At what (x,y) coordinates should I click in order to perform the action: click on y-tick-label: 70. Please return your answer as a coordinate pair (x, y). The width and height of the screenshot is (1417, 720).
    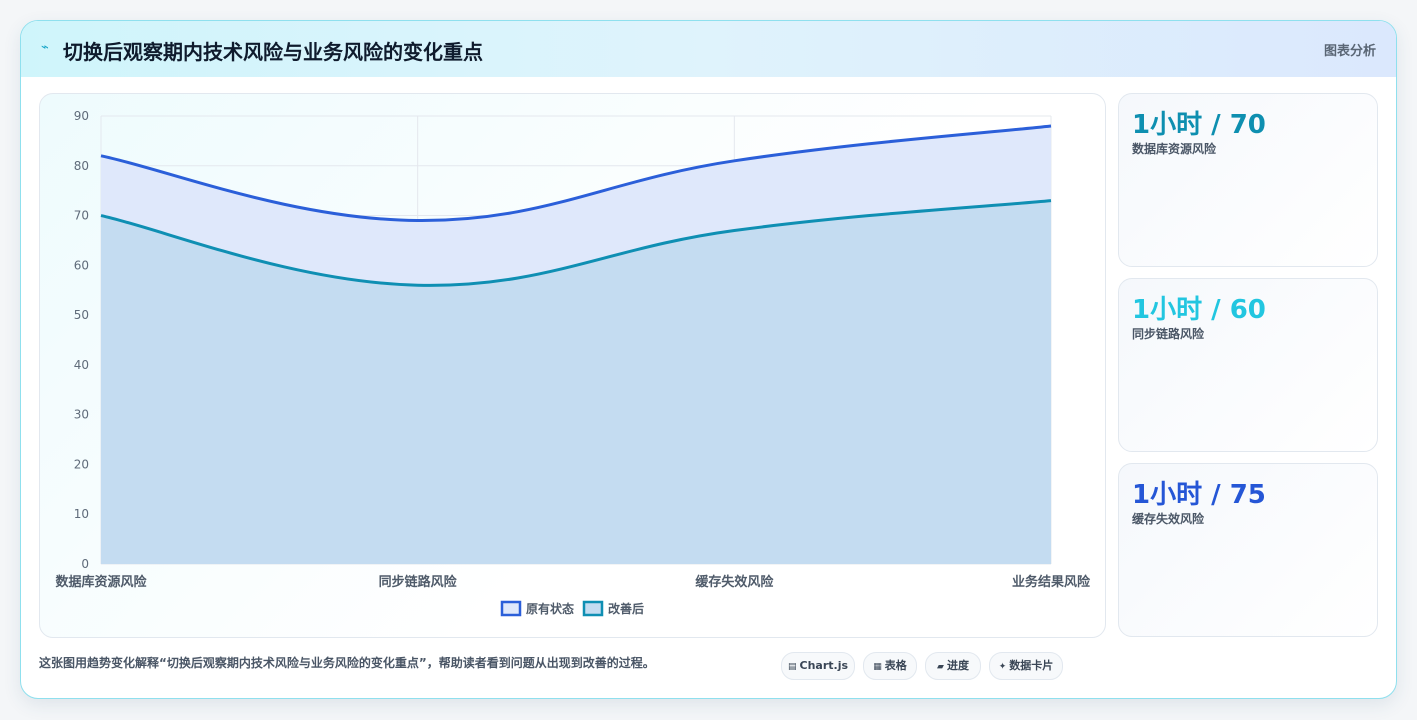
    Looking at the image, I should click on (81, 216).